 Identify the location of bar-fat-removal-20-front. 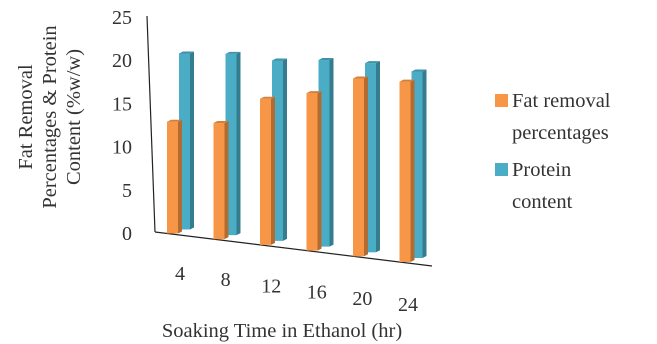
(358, 167).